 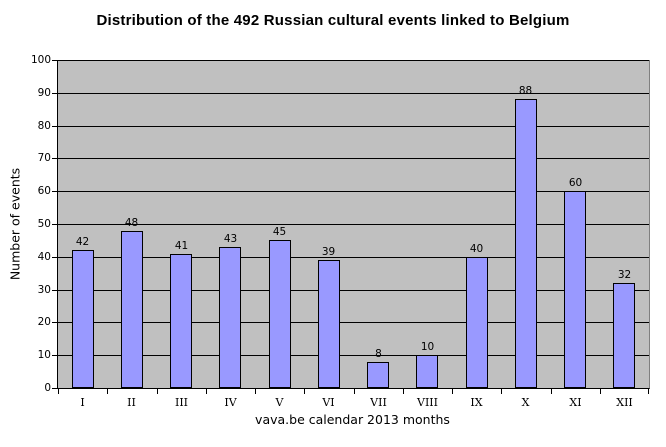 I want to click on y-tick-label: 80, so click(x=44, y=126).